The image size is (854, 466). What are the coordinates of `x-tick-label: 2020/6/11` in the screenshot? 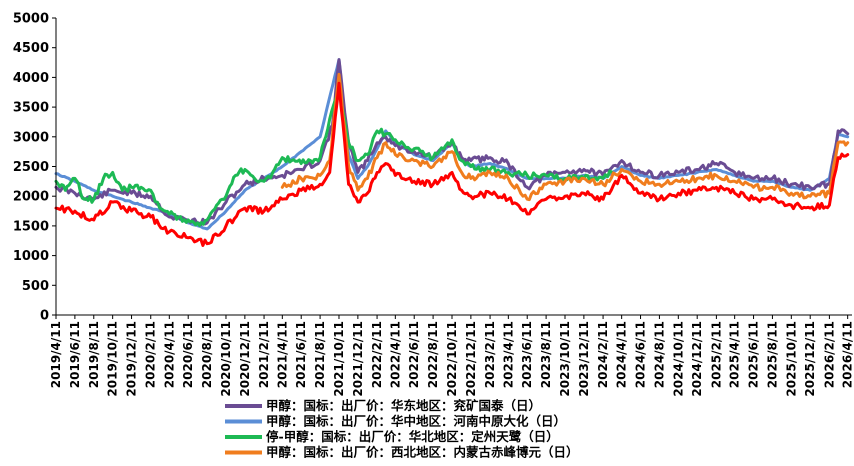 It's located at (188, 354).